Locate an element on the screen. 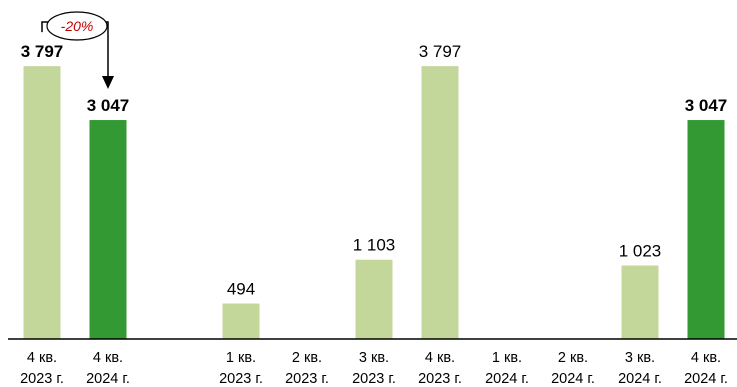 The height and width of the screenshot is (387, 737). bar-value-label: 494 is located at coordinates (241, 289).